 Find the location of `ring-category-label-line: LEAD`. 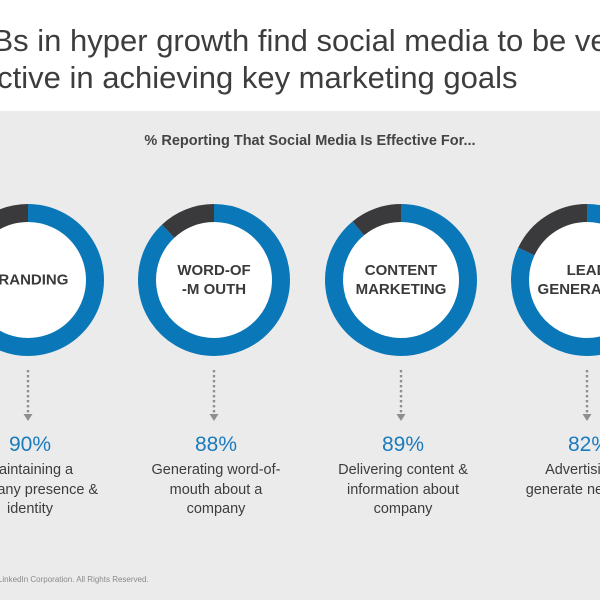

ring-category-label-line: LEAD is located at coordinates (583, 270).